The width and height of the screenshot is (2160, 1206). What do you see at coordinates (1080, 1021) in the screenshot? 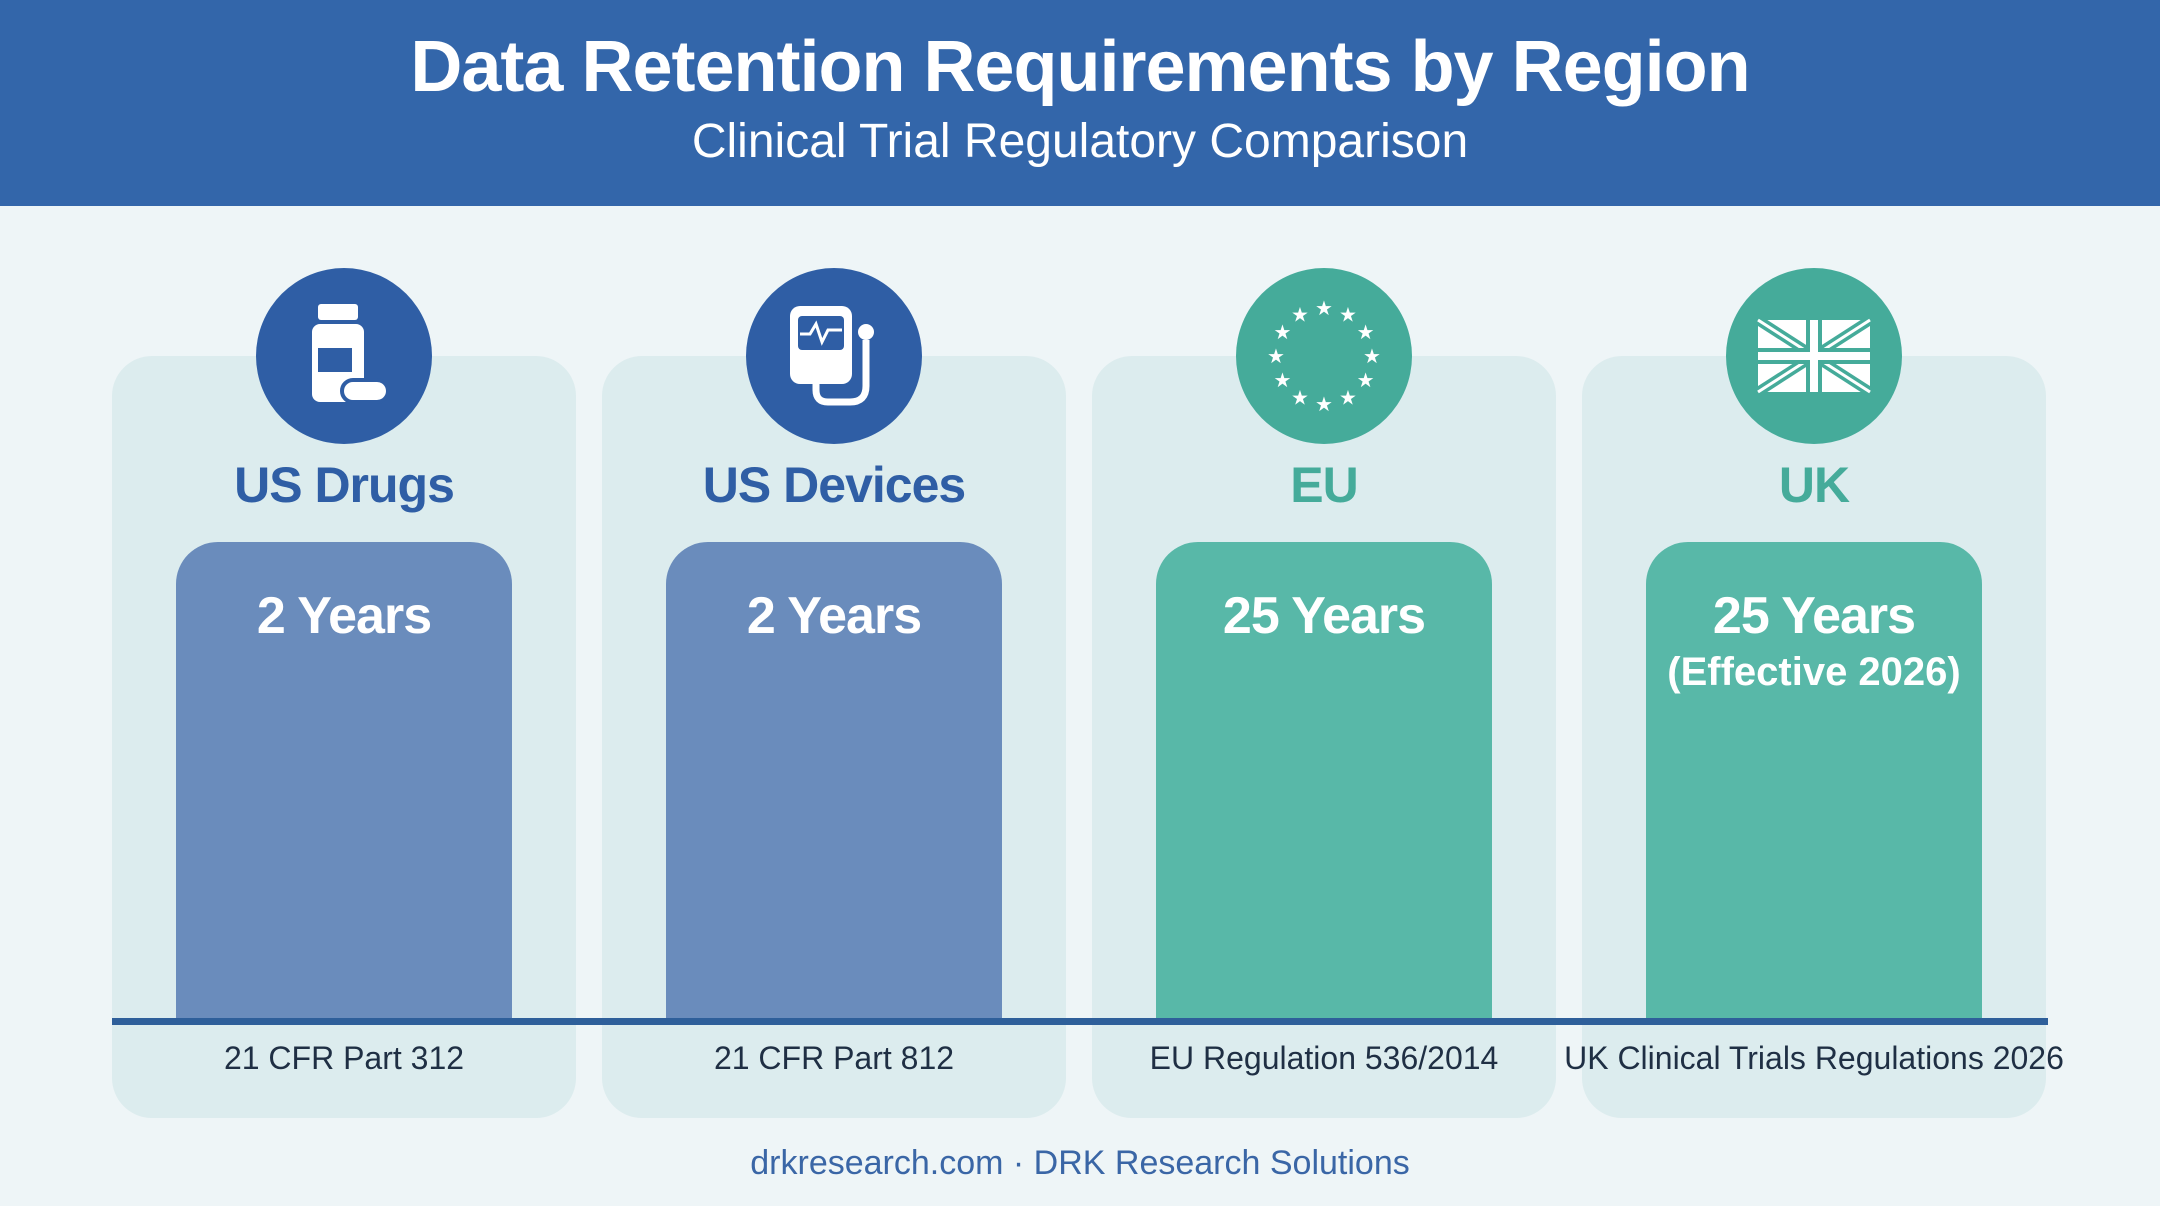
I see `chart-baseline` at bounding box center [1080, 1021].